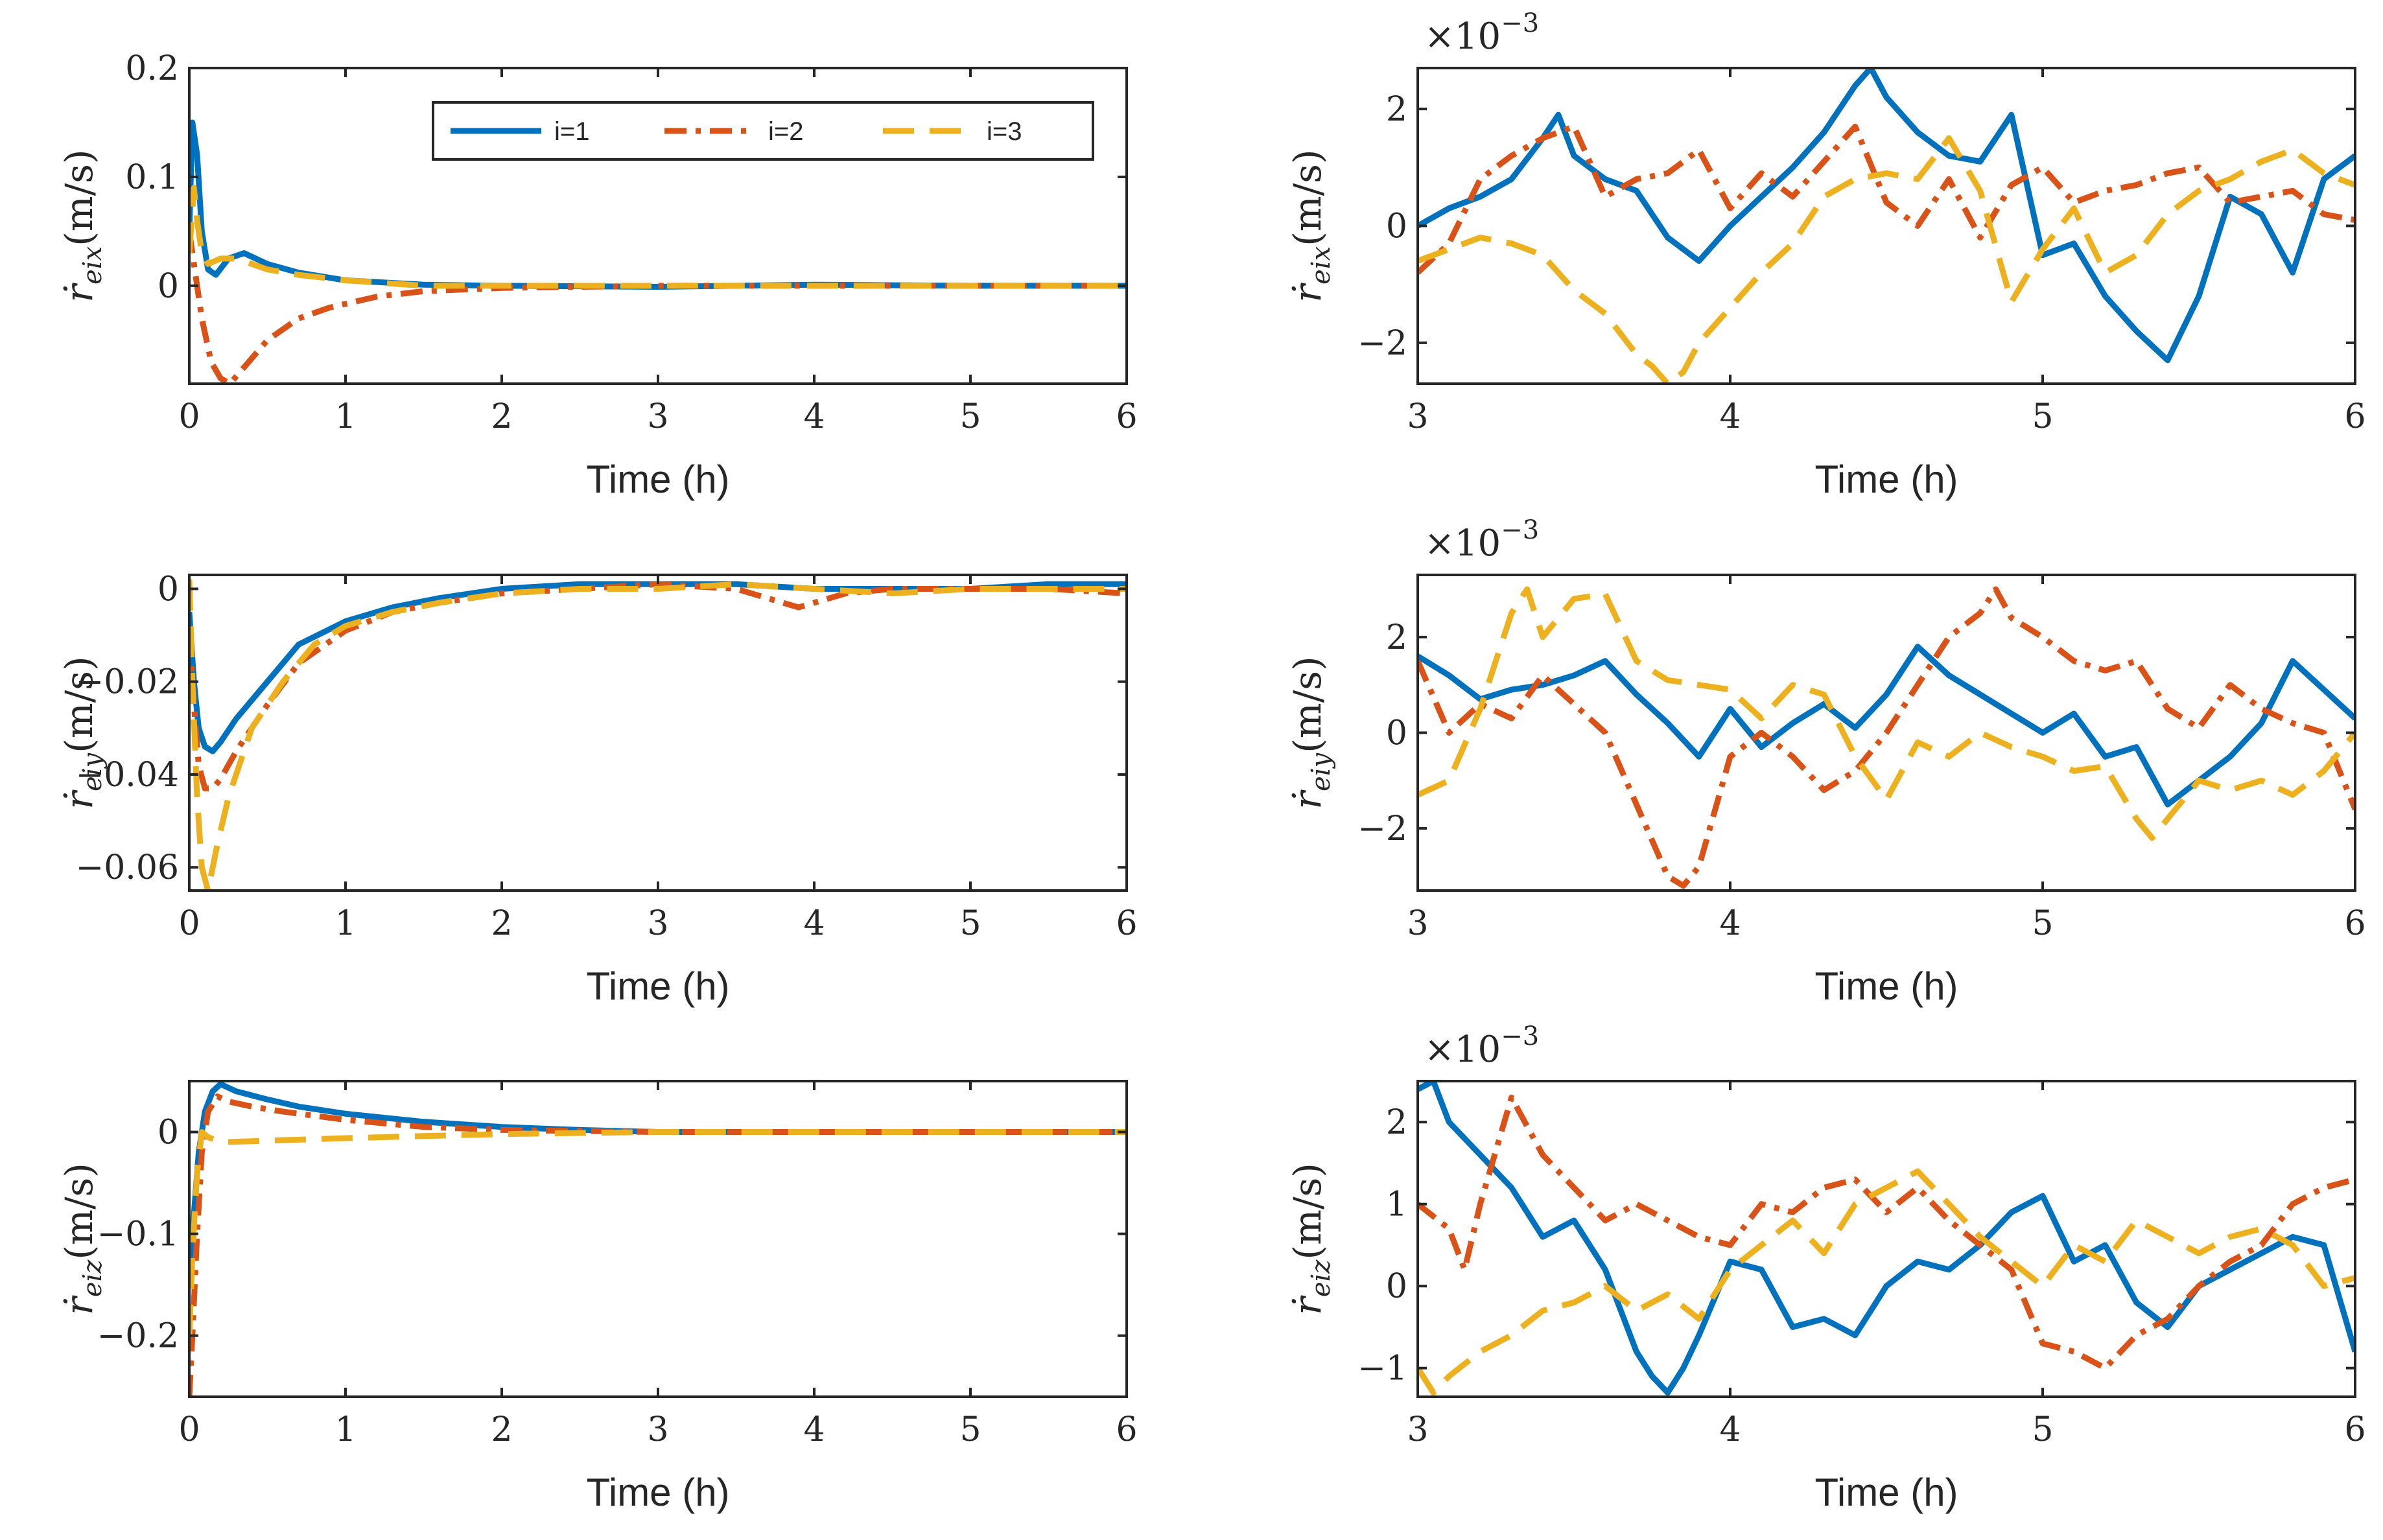 The image size is (2383, 1540). I want to click on y-tick-label: −0.02, so click(127, 682).